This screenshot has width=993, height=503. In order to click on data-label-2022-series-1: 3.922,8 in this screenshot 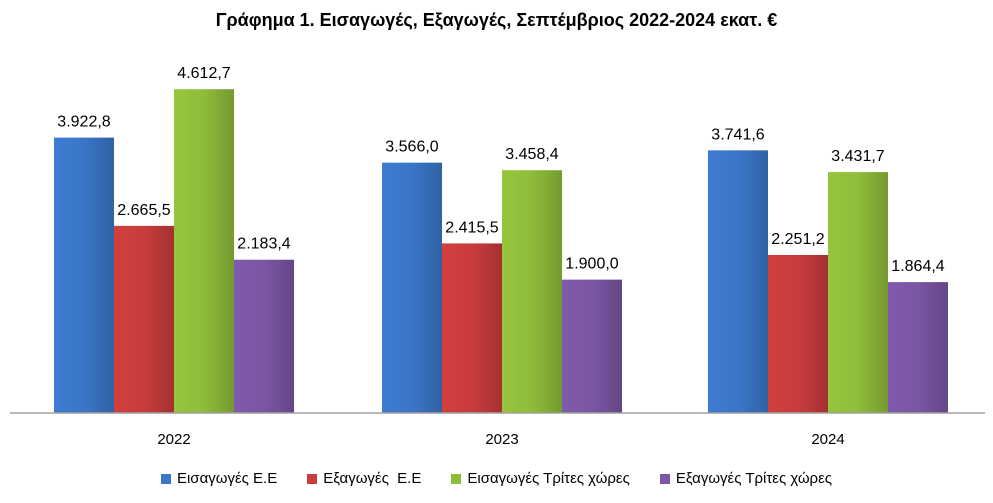, I will do `click(83, 122)`.